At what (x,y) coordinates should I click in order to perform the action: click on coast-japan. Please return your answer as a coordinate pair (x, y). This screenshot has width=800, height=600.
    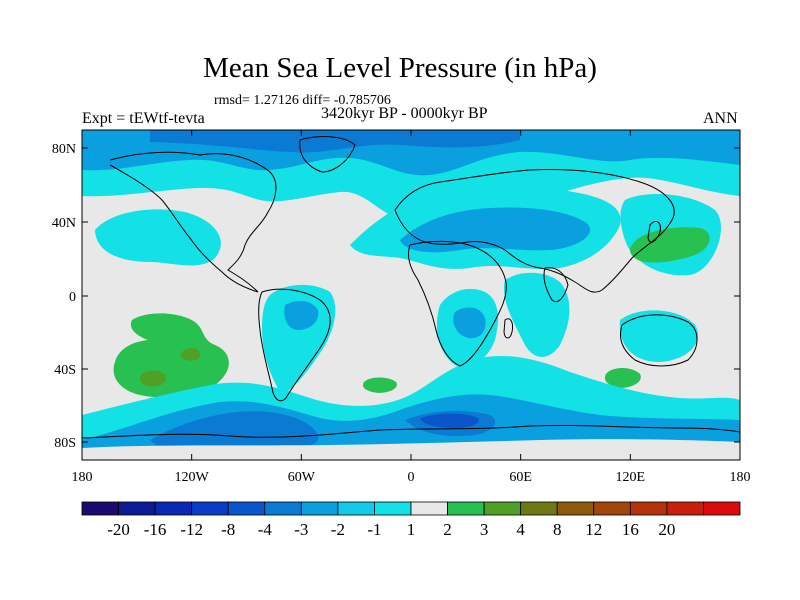
    Looking at the image, I should click on (654, 232).